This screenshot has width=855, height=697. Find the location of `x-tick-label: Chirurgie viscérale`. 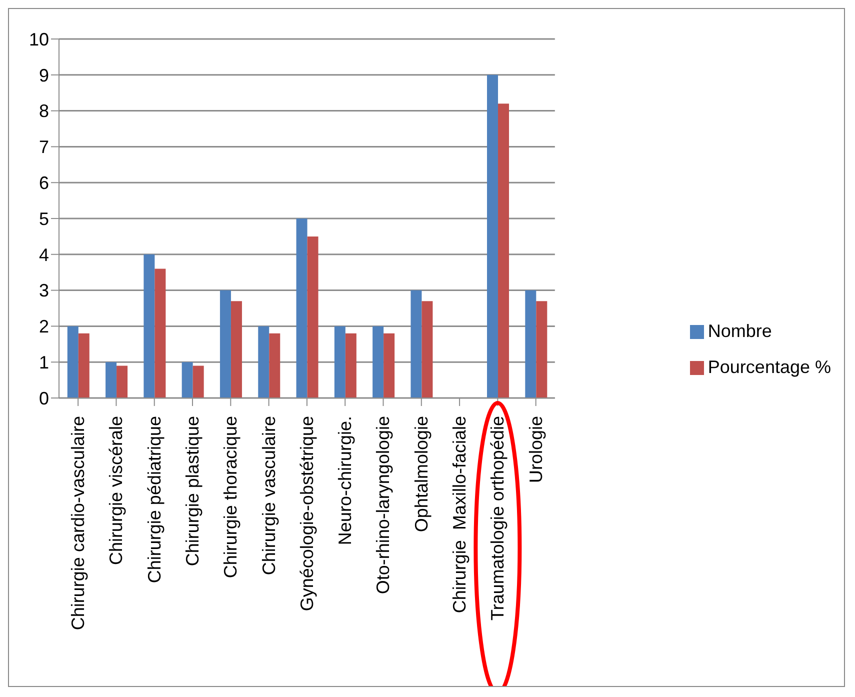

x-tick-label: Chirurgie viscérale is located at coordinates (116, 491).